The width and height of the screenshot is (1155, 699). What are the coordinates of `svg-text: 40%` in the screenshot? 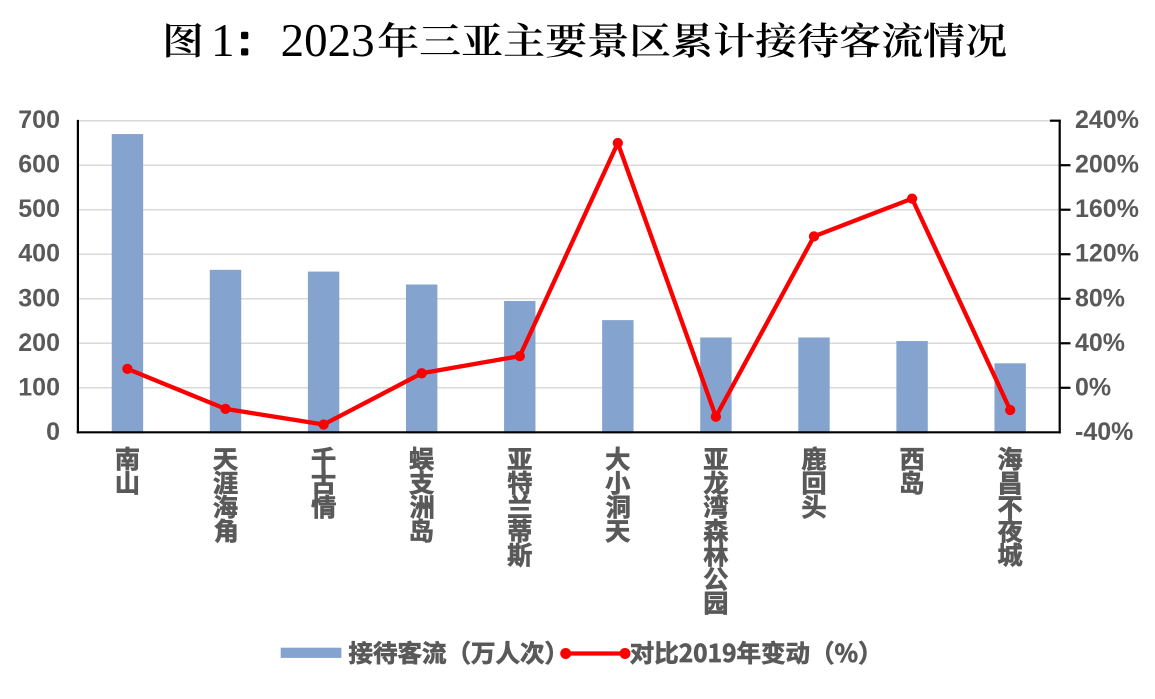 It's located at (1100, 343).